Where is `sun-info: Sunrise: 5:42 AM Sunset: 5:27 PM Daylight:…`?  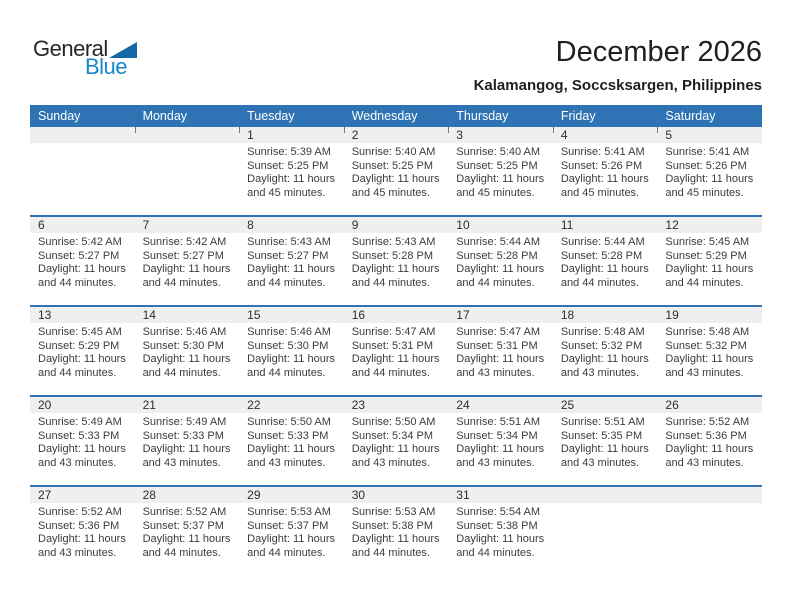
sun-info: Sunrise: 5:42 AM Sunset: 5:27 PM Daylight:… is located at coordinates (187, 261).